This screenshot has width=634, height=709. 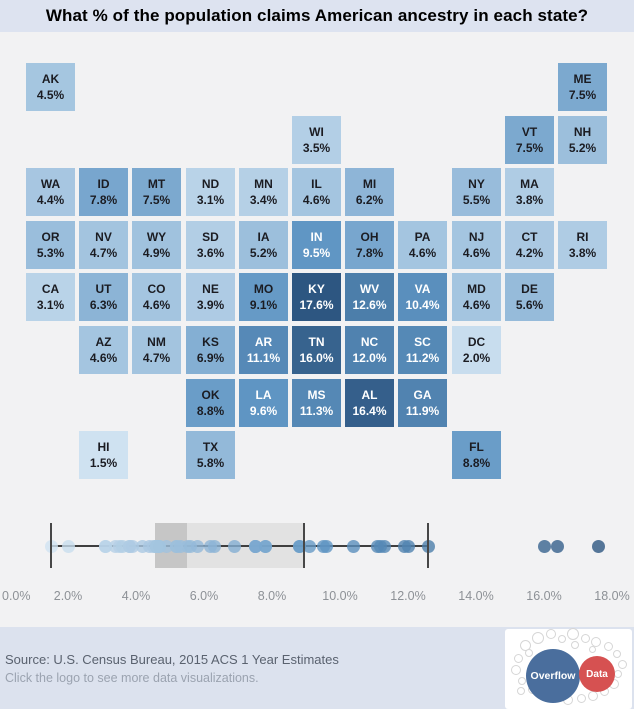 I want to click on state-value: 7.8%, so click(x=103, y=200).